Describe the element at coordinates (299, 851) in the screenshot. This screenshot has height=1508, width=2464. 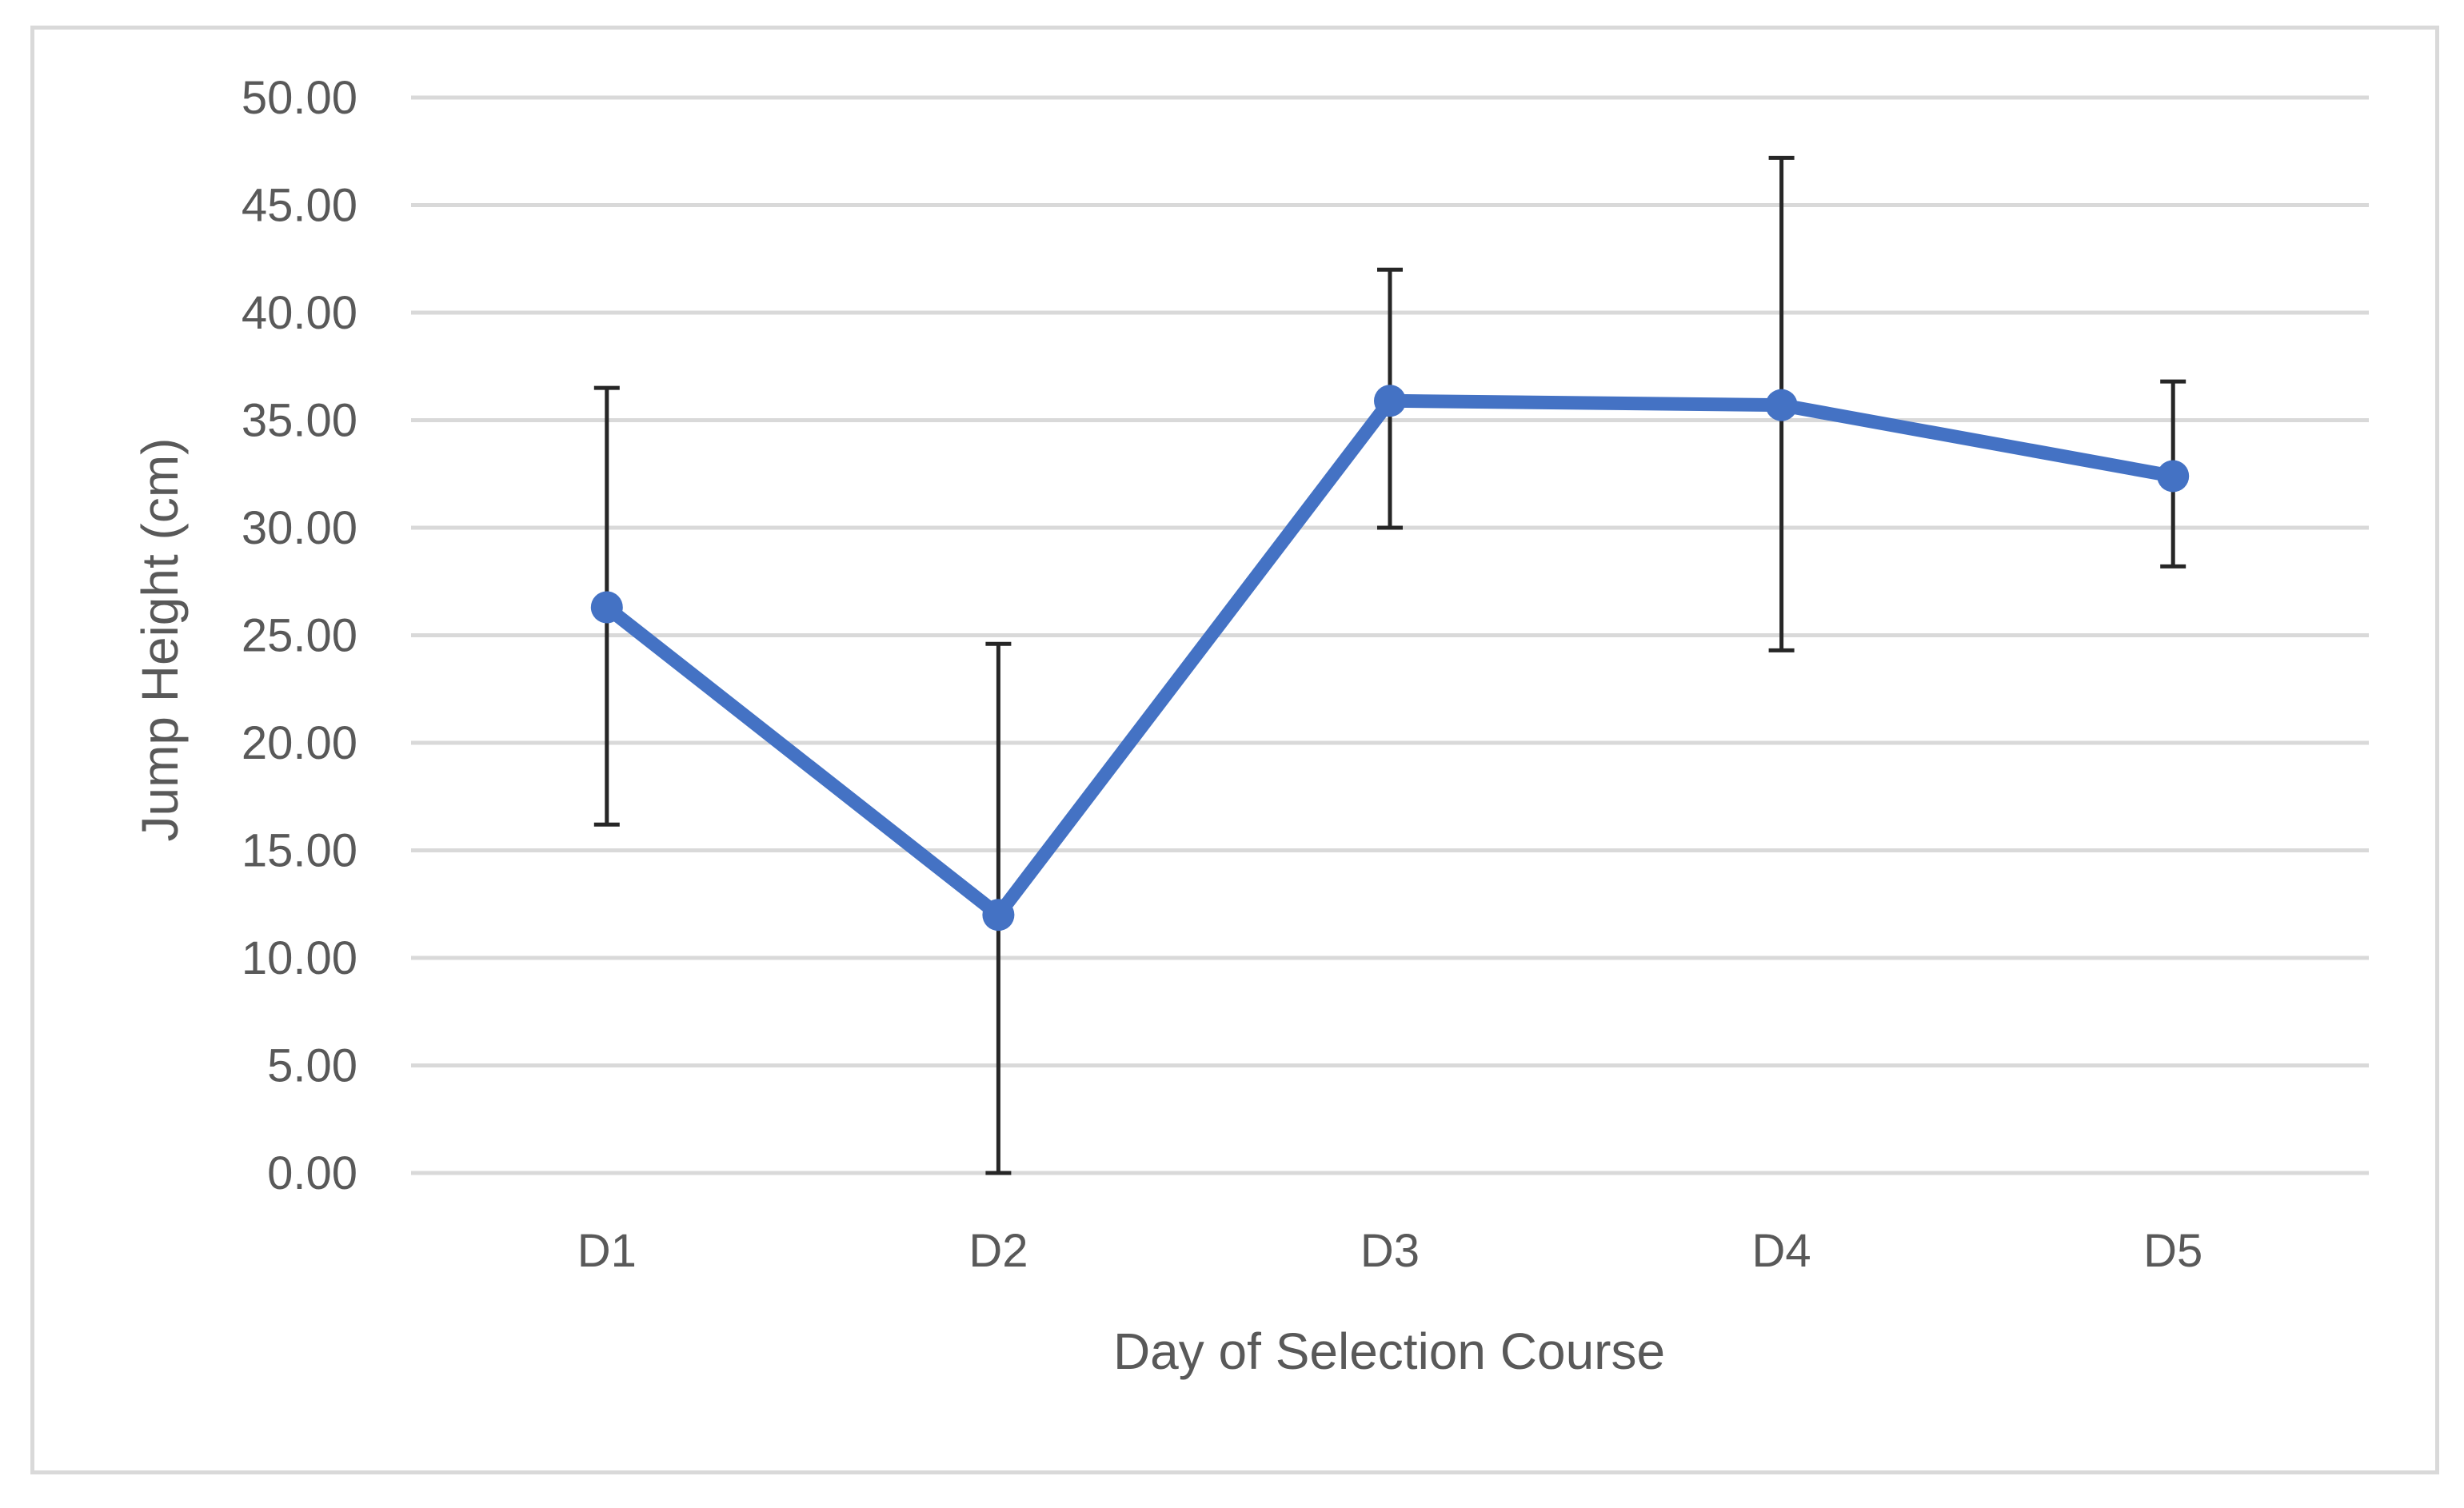
I see `y-tick-label: 15.00` at that location.